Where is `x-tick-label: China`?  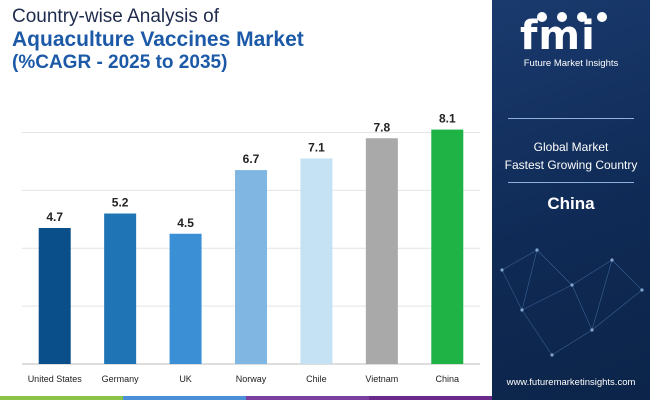
x-tick-label: China is located at coordinates (448, 379).